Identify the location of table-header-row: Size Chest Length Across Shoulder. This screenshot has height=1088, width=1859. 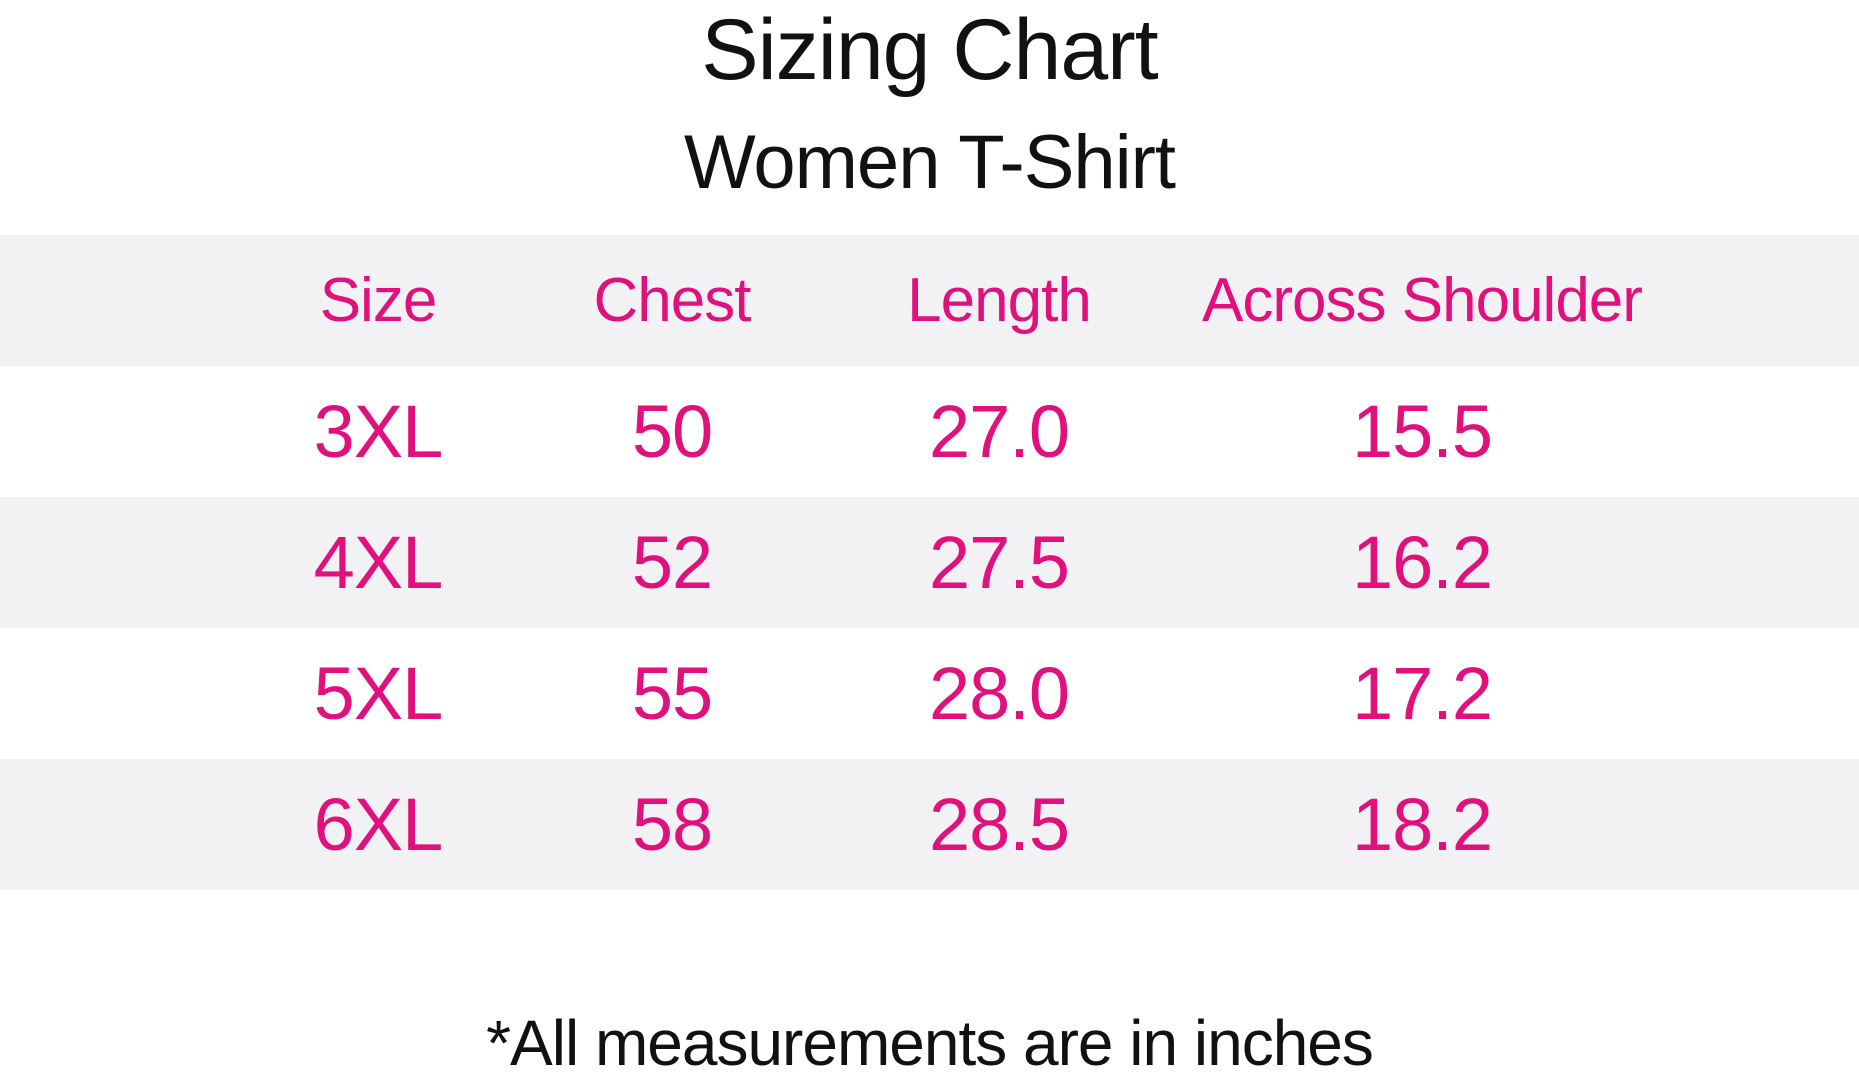
(929, 300).